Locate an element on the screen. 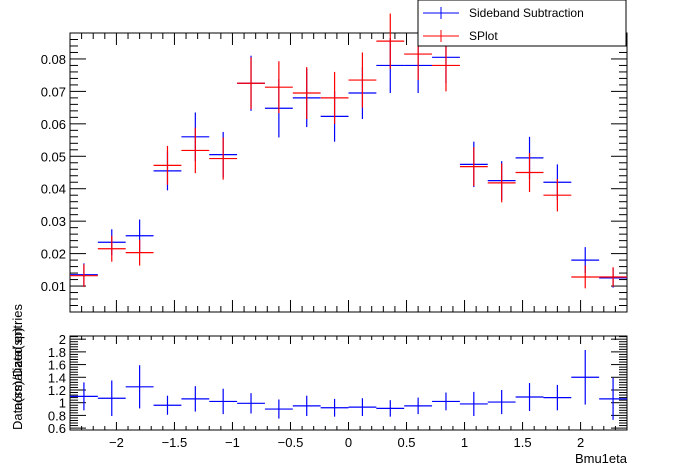 This screenshot has height=472, width=696. ratio-x-tick-label: 1 is located at coordinates (464, 442).